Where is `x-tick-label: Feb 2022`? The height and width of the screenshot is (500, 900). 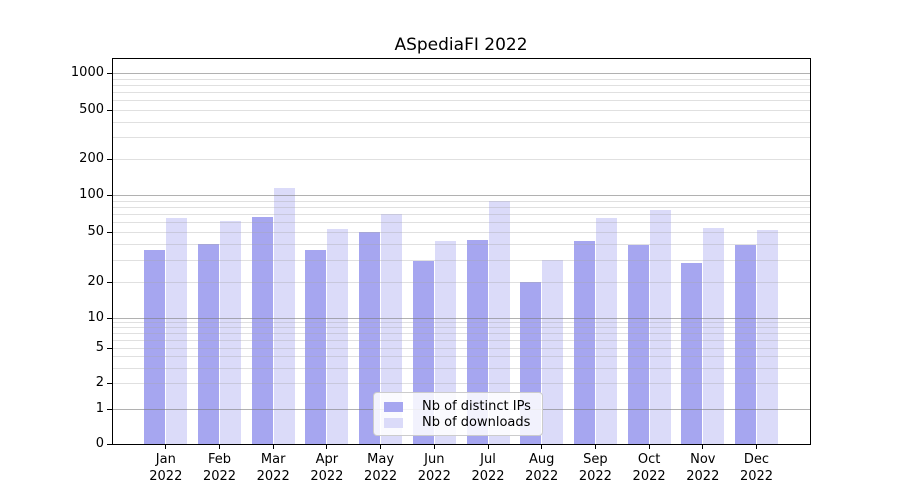
x-tick-label: Feb 2022 is located at coordinates (220, 468).